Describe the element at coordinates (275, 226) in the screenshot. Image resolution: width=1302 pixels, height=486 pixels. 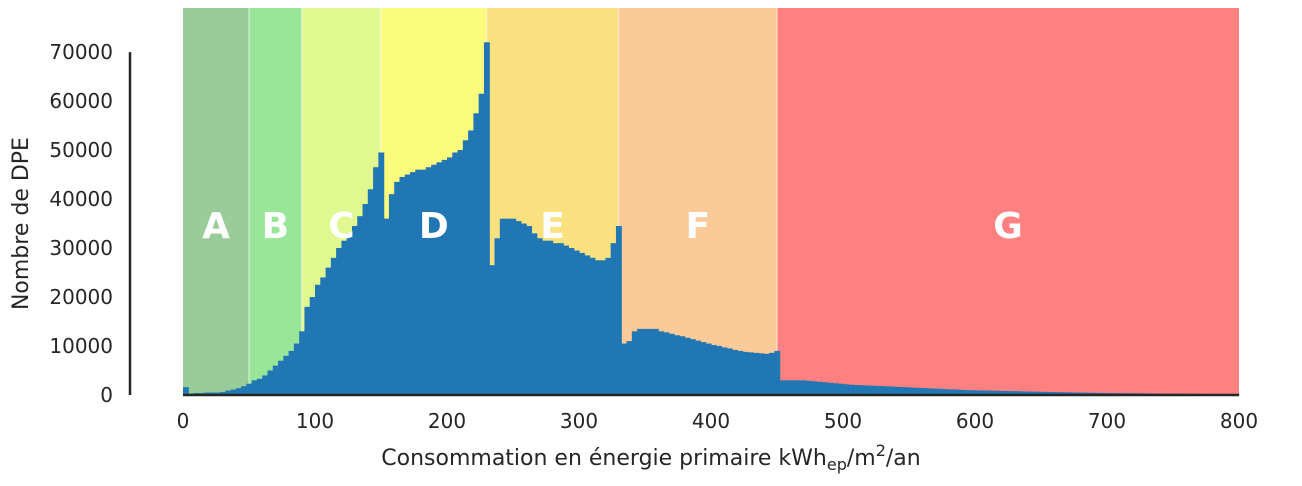
I see `band-label-b: B` at that location.